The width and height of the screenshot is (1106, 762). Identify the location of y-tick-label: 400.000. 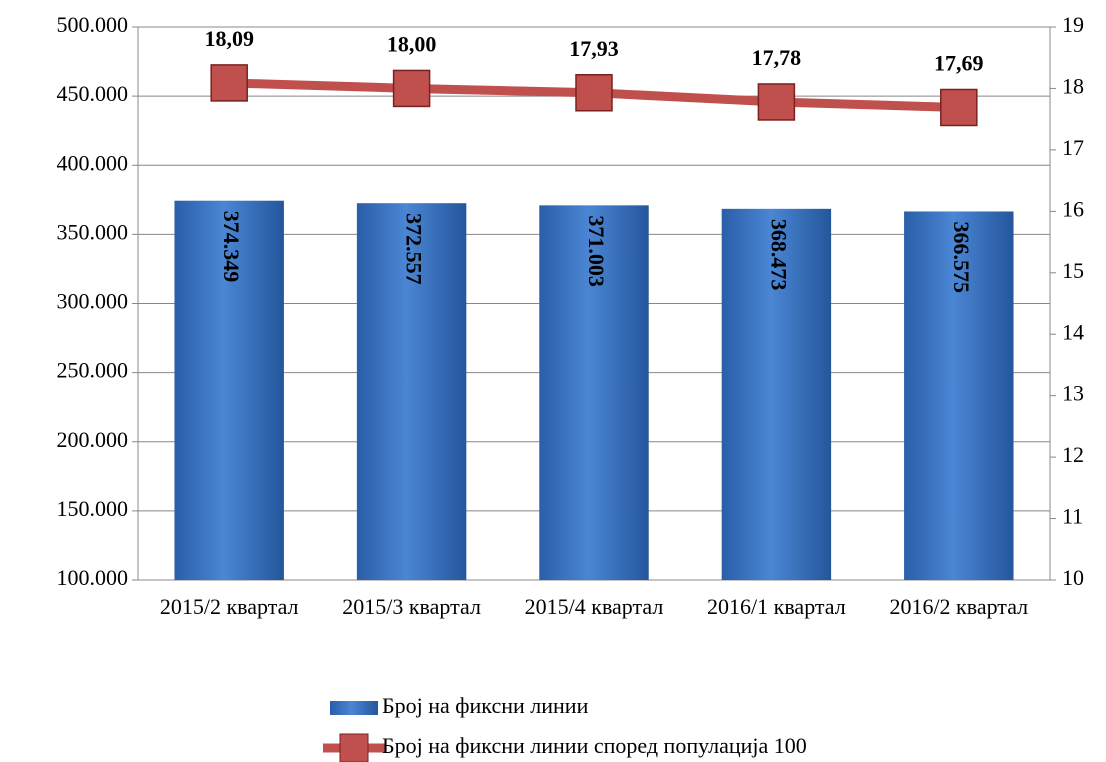
(93, 162).